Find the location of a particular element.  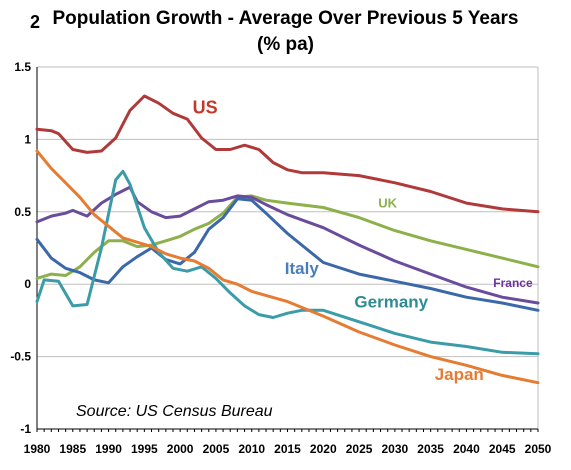

x-tick-label: 1985 is located at coordinates (72, 449).